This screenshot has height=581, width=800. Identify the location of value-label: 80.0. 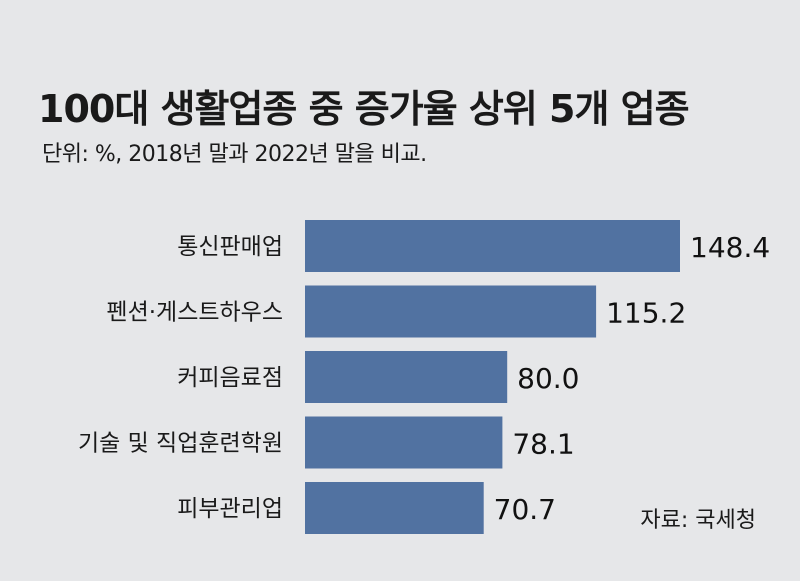
(548, 378).